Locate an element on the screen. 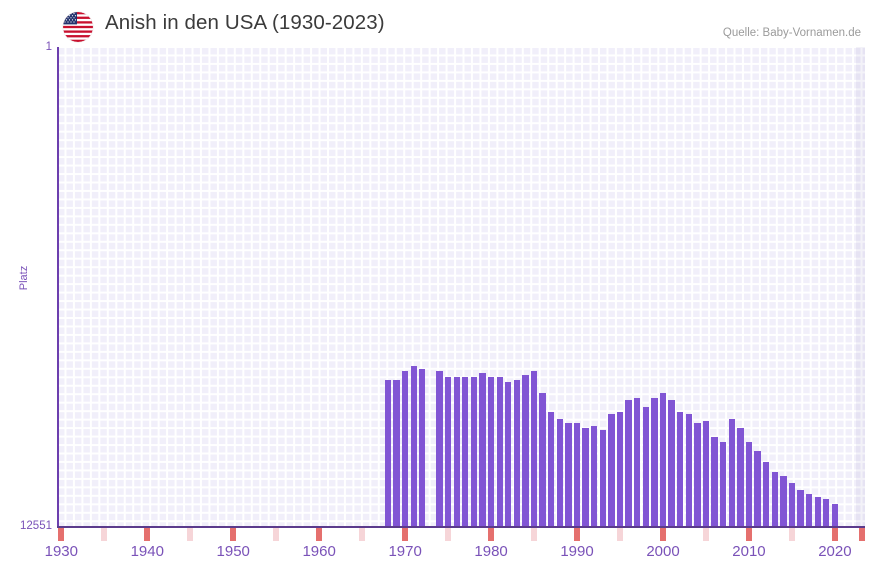 Image resolution: width=873 pixels, height=567 pixels. x-axis-tick-label: 1930 is located at coordinates (61, 551).